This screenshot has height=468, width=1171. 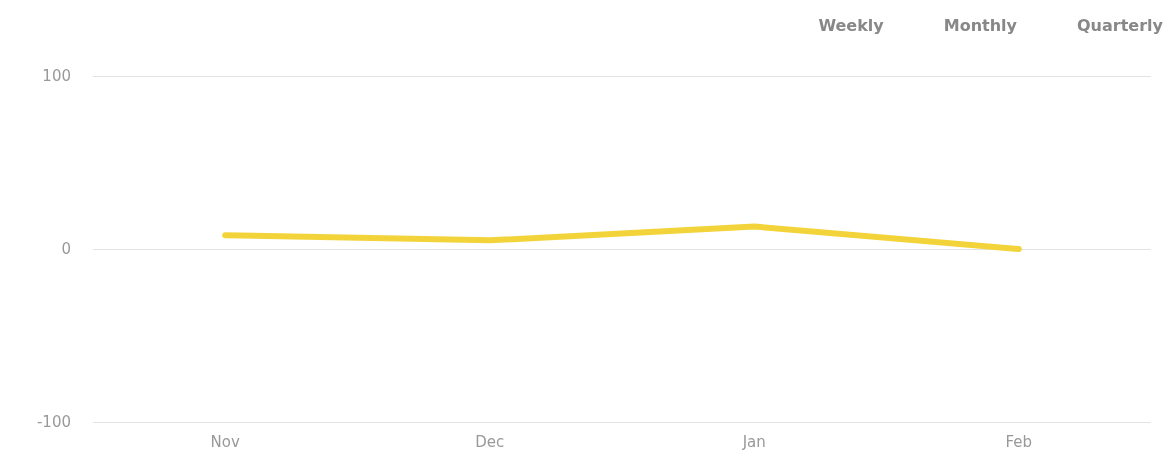 I want to click on y-tick-label: 100, so click(x=56, y=76).